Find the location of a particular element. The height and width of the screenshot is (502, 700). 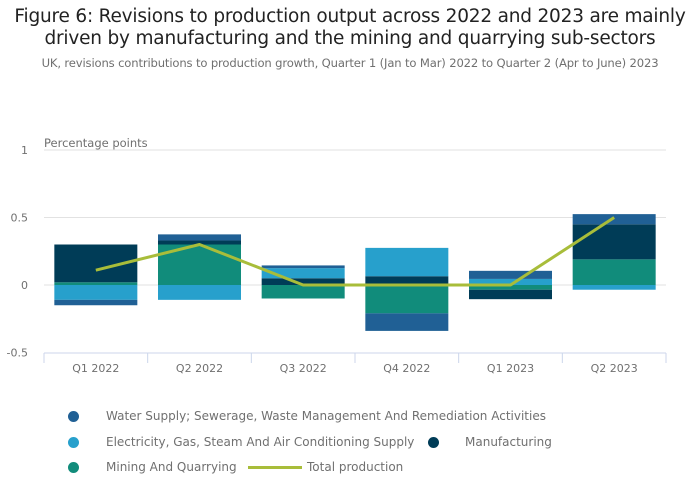

bar-manufacturing-q2-2022 is located at coordinates (199, 242).